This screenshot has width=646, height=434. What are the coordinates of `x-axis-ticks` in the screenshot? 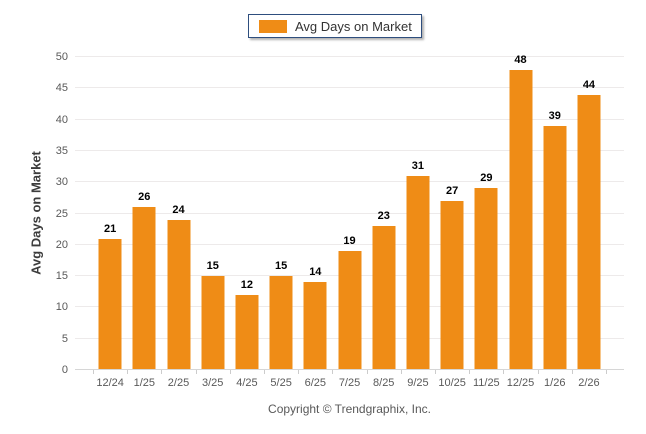 It's located at (350, 372).